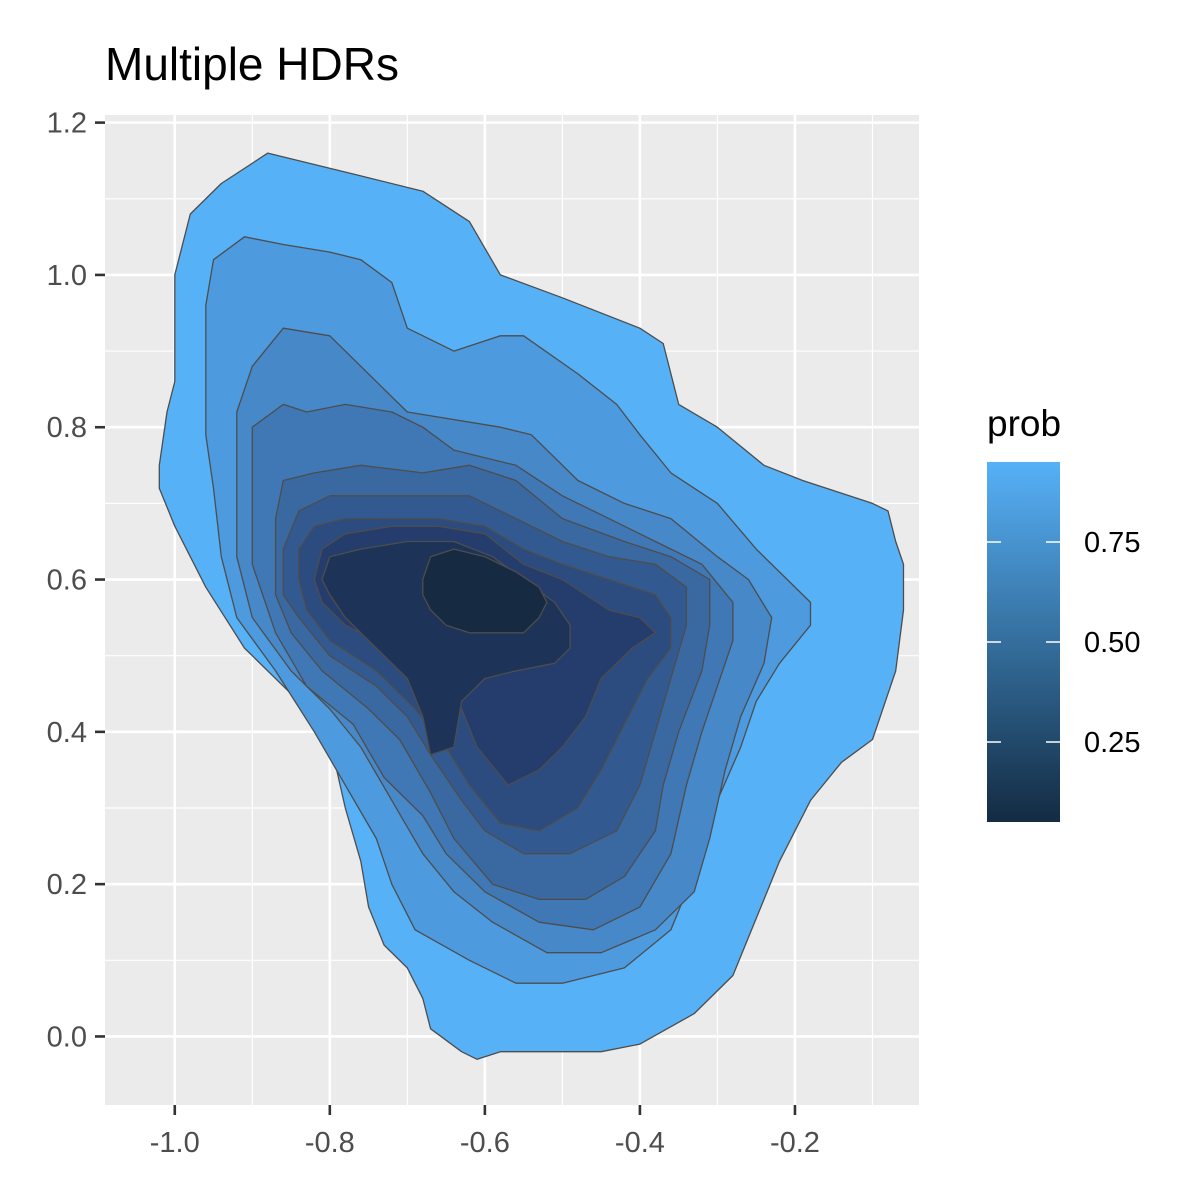 This screenshot has height=1200, width=1200. Describe the element at coordinates (67, 1037) in the screenshot. I see `y-tick-label: 0.0` at that location.